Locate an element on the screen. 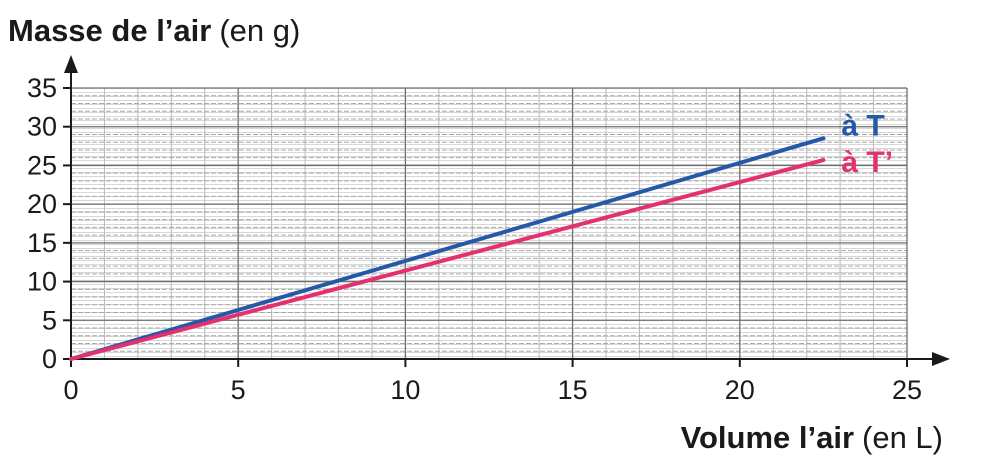 Image resolution: width=984 pixels, height=471 pixels. y-tick-label: 20 is located at coordinates (42, 204).